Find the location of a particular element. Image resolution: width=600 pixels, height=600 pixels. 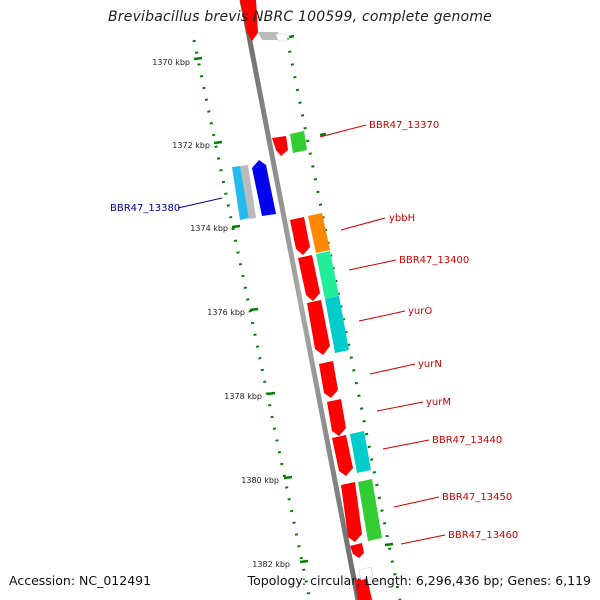

gene-label: yurM is located at coordinates (438, 402).